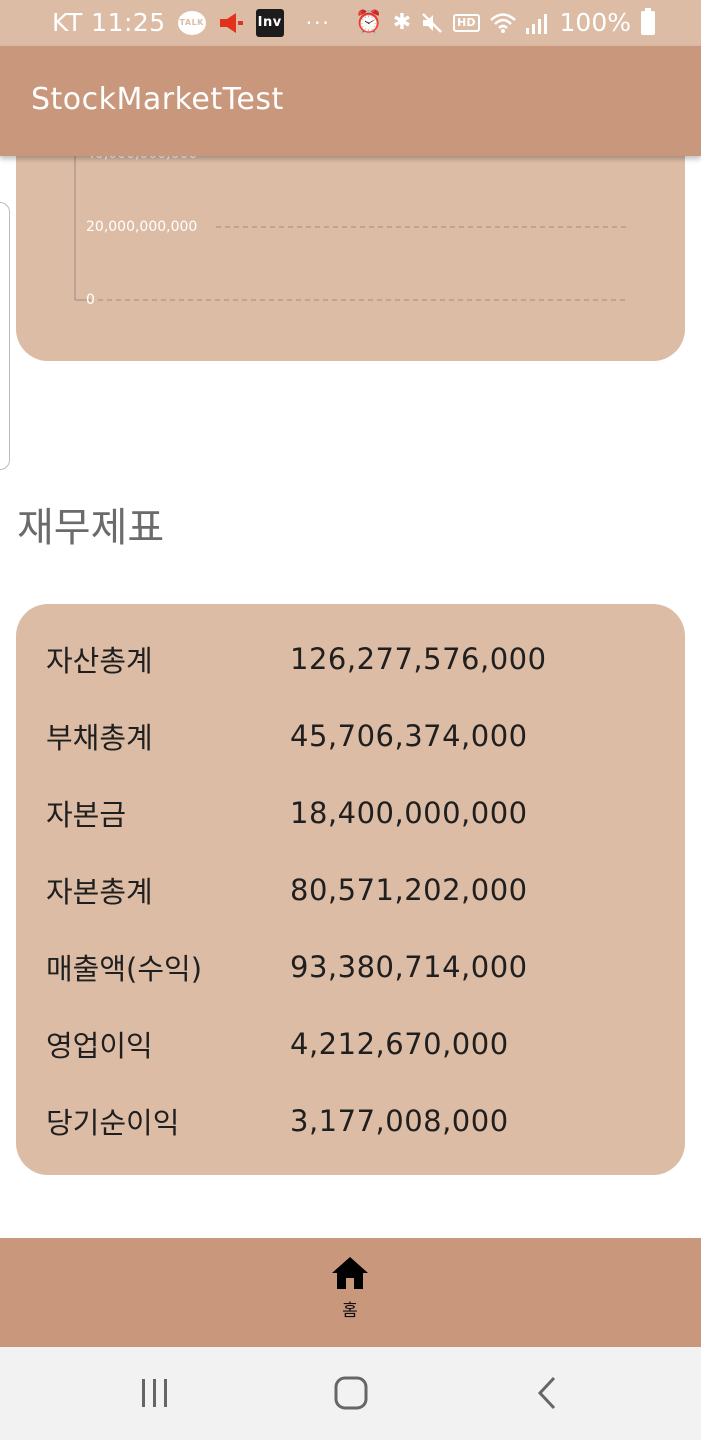  I want to click on system-navigation-bar, so click(350, 1393).